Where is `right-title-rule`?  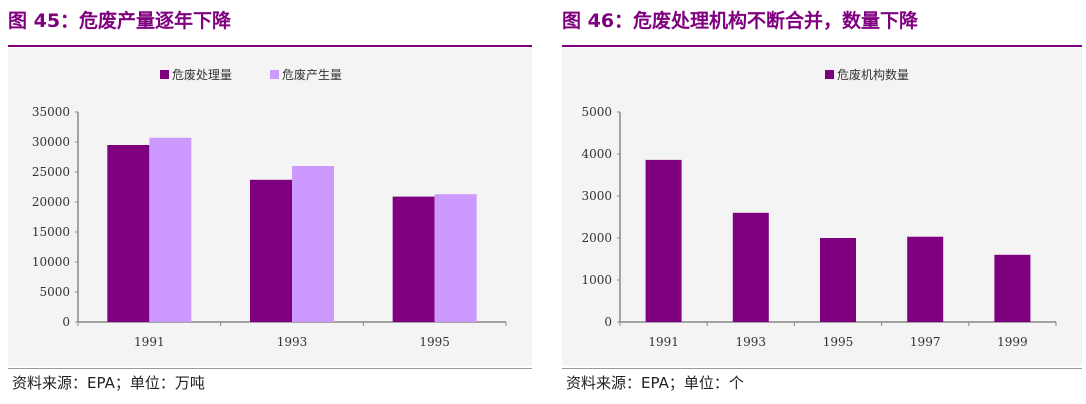
right-title-rule is located at coordinates (822, 46).